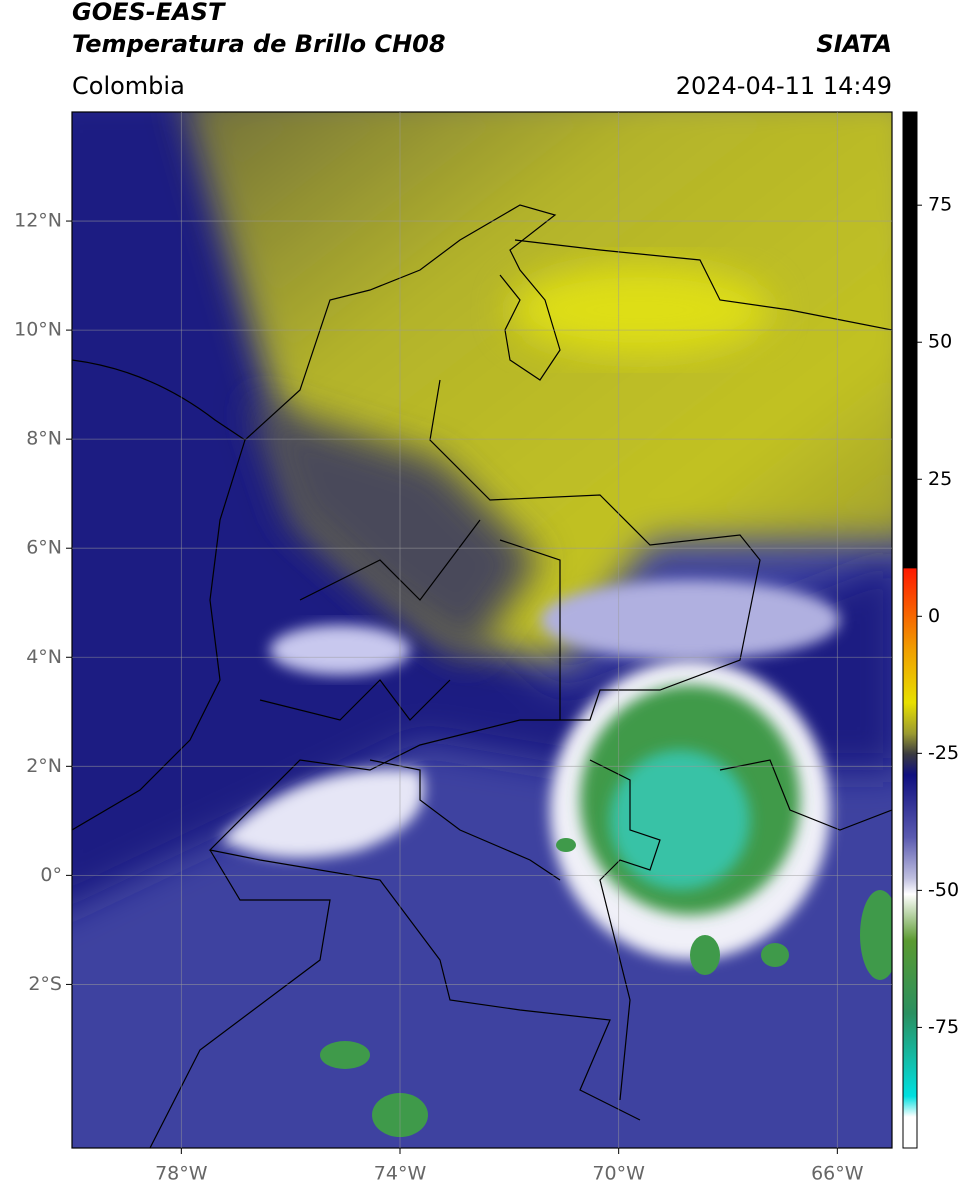  What do you see at coordinates (259, 44) in the screenshot?
I see `subtitle: Temperatura de Brillo CH08` at bounding box center [259, 44].